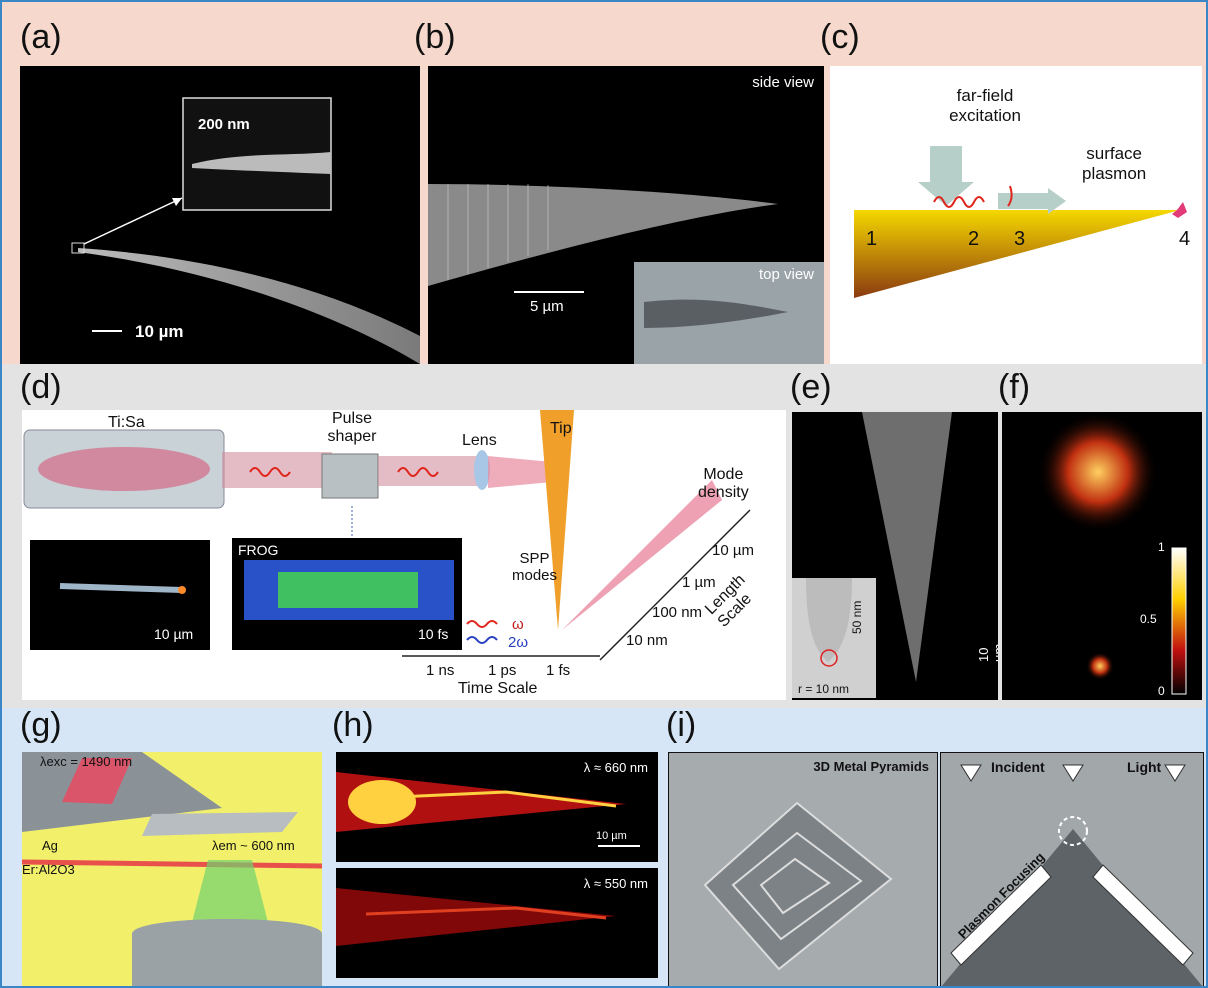 This screenshot has width=1208, height=988. I want to click on tip-label: Tip, so click(561, 428).